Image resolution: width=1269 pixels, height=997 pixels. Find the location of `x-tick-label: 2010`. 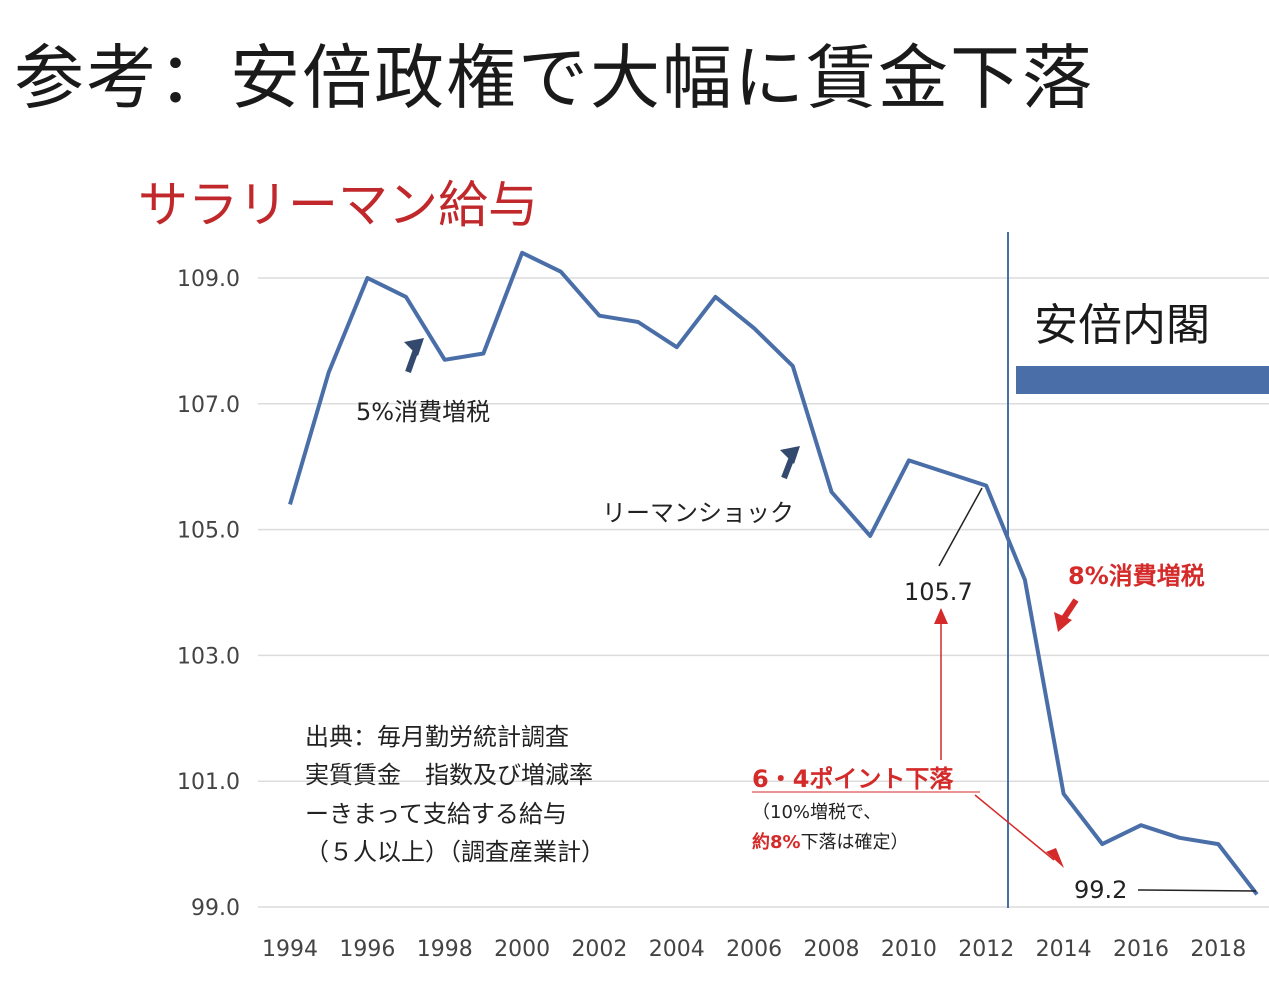

x-tick-label: 2010 is located at coordinates (909, 949).